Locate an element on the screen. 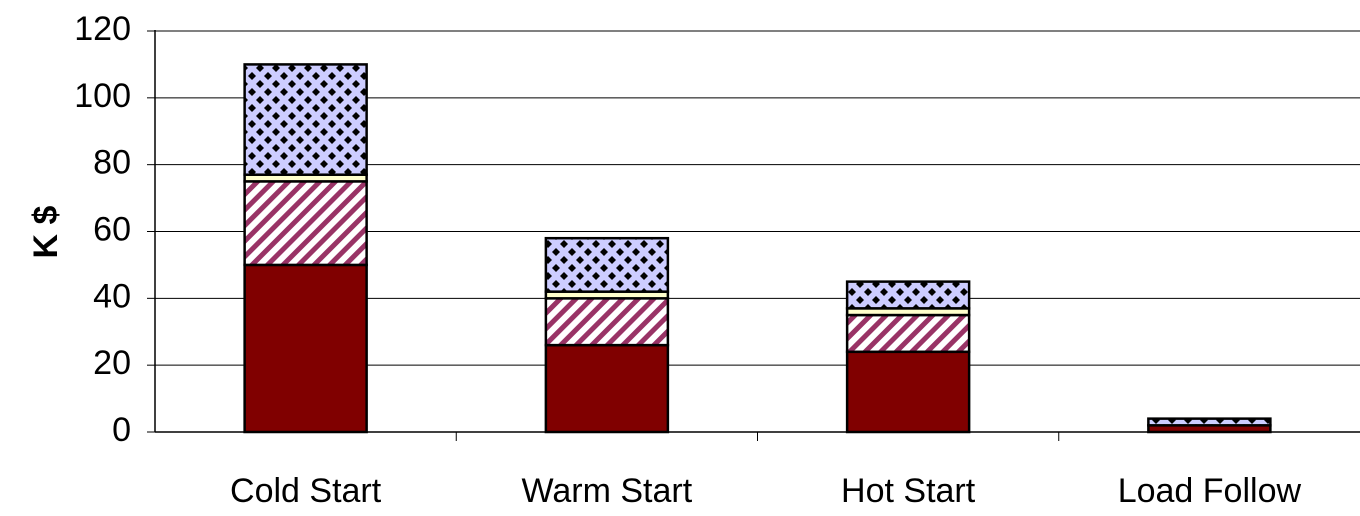 This screenshot has width=1360, height=516. y-tick-label: 20 is located at coordinates (112, 363).